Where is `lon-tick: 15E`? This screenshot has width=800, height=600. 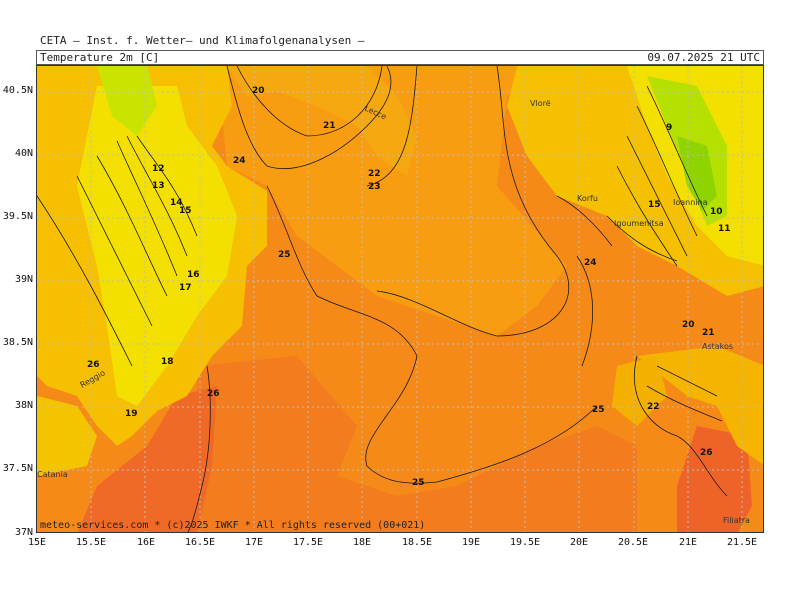
lon-tick: 15E is located at coordinates (37, 542).